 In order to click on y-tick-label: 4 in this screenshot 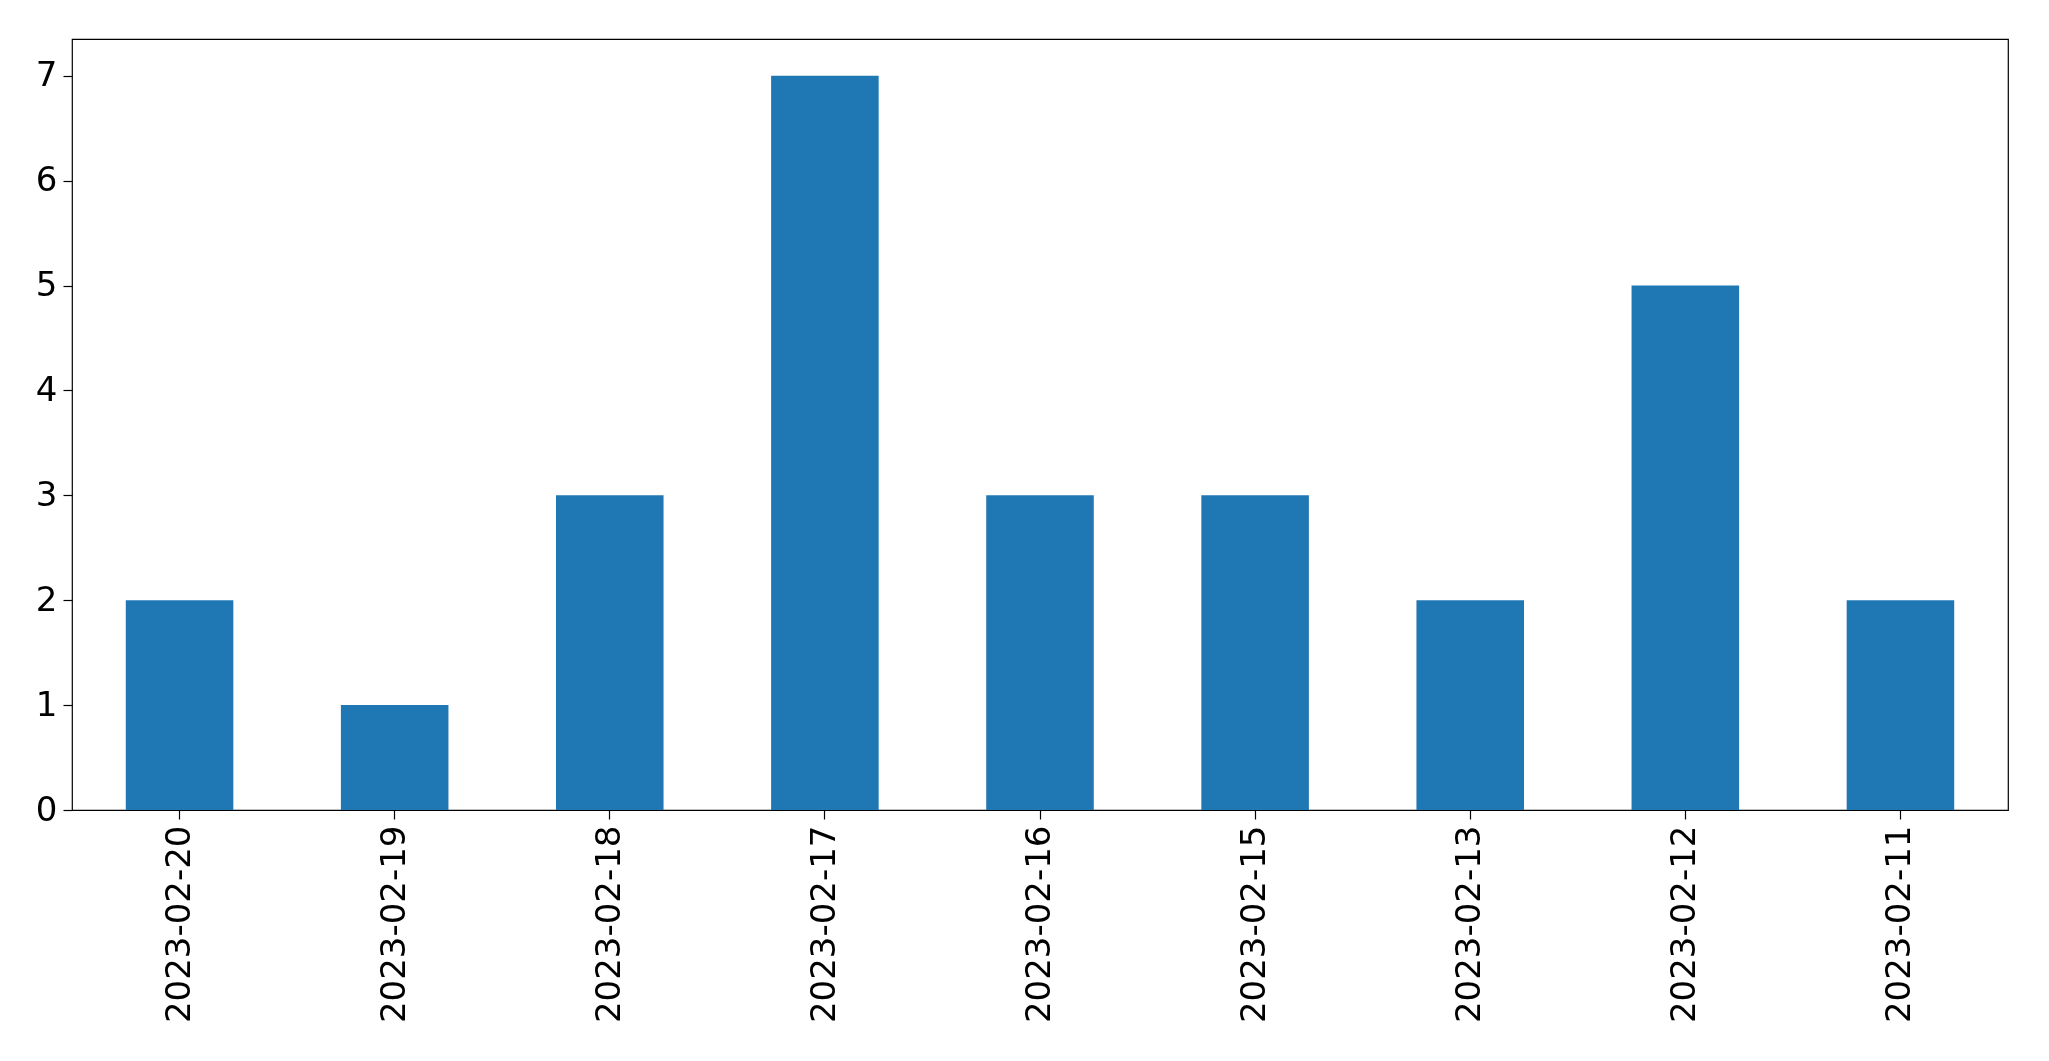, I will do `click(46, 388)`.